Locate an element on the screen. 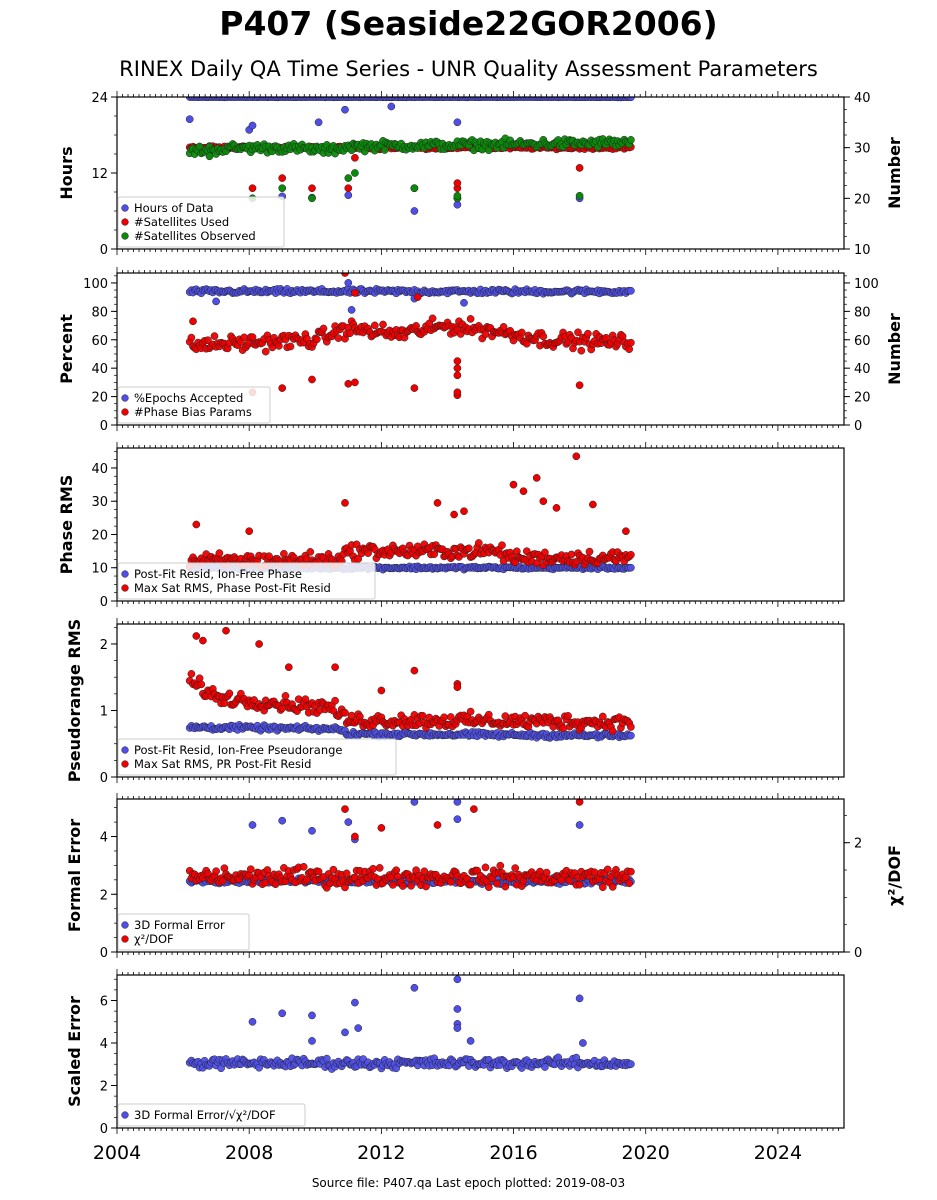 The image size is (937, 1200). chart-title: P407 (Seaside22GOR2006) is located at coordinates (468, 23).